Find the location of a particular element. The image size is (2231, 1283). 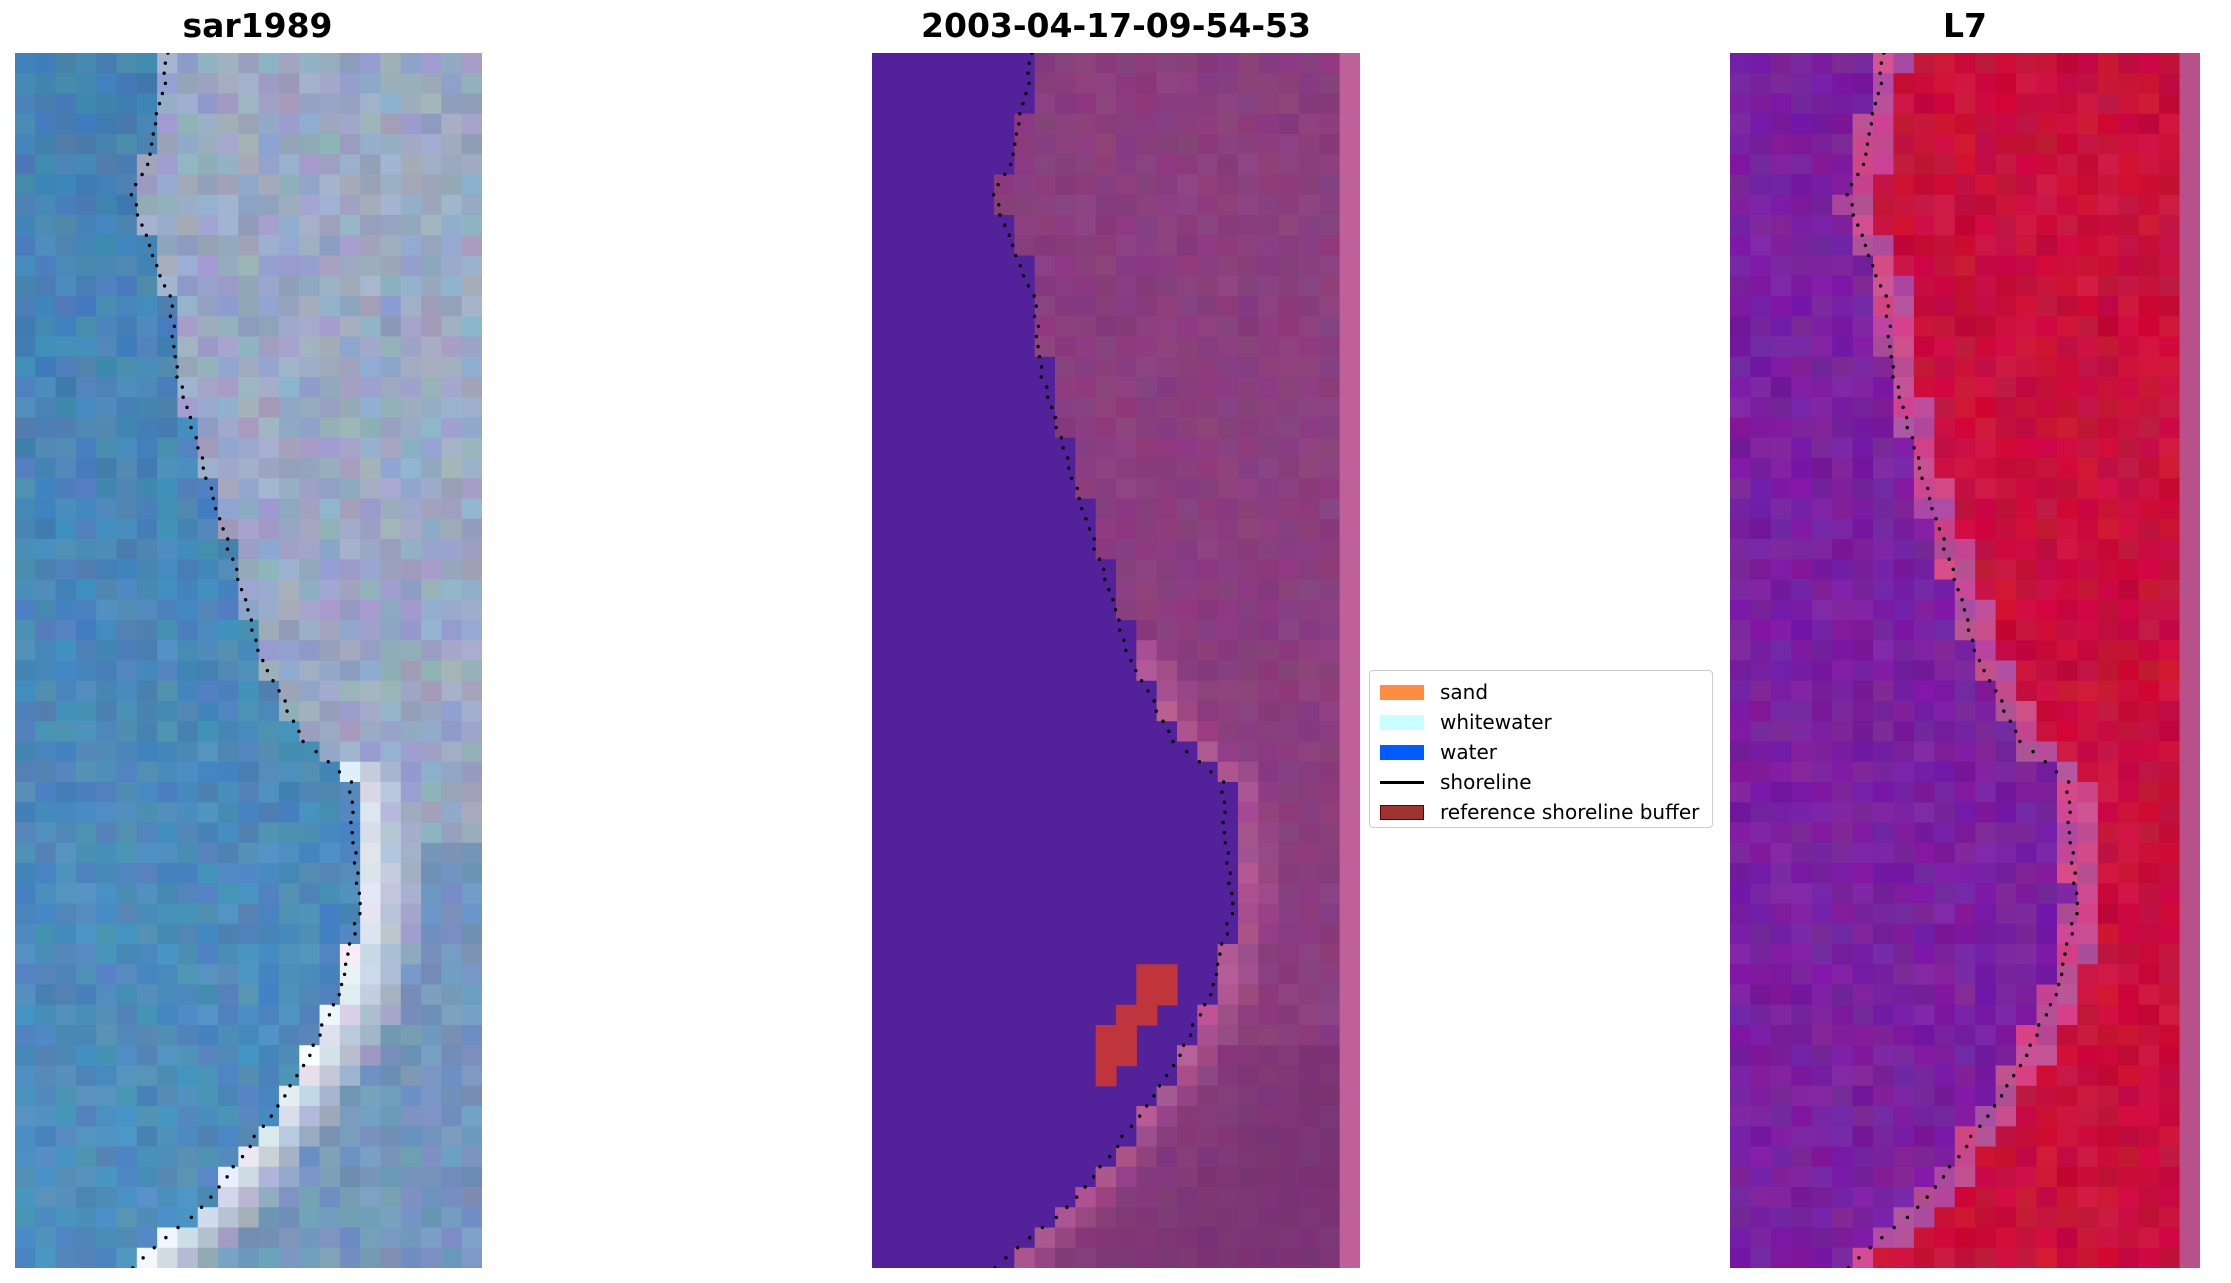

water-swatch is located at coordinates (1402, 752).